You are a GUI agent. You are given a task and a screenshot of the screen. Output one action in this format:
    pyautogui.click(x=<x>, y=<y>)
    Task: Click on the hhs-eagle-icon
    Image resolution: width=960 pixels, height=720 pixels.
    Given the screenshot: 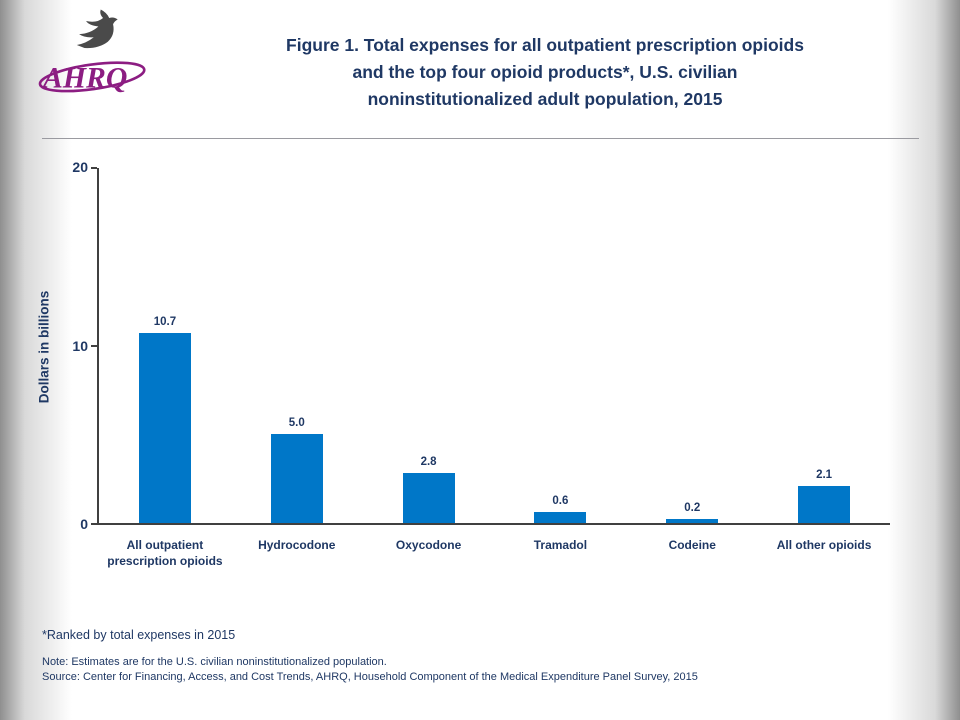 What is the action you would take?
    pyautogui.click(x=97, y=29)
    